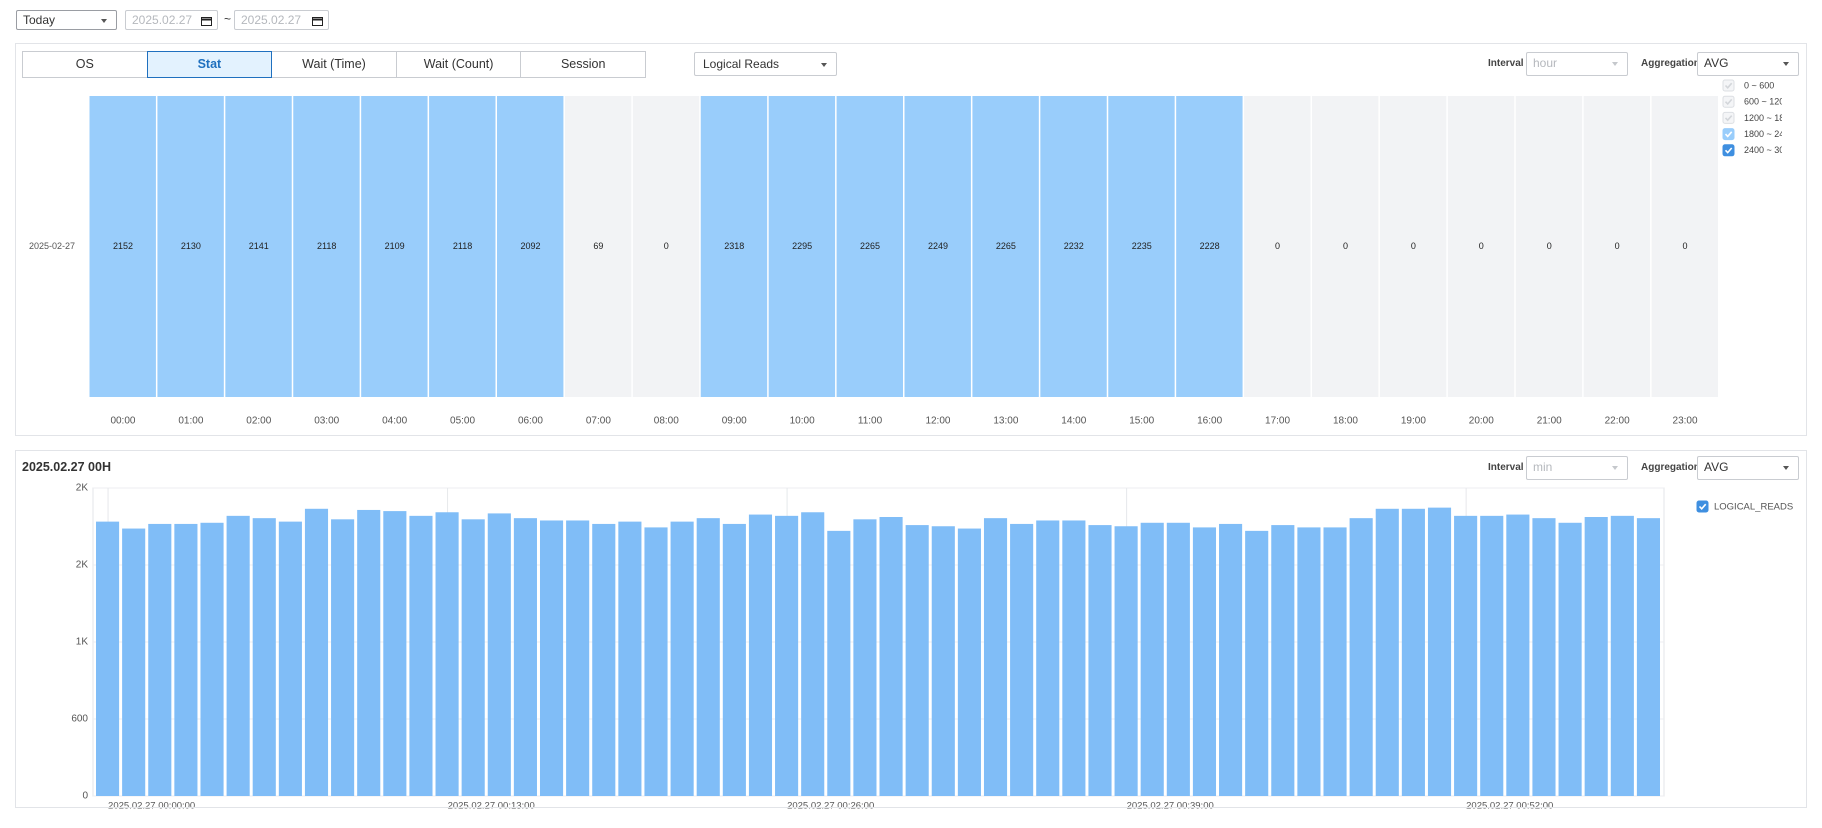  I want to click on date-from: 2025.02.27, so click(171, 20).